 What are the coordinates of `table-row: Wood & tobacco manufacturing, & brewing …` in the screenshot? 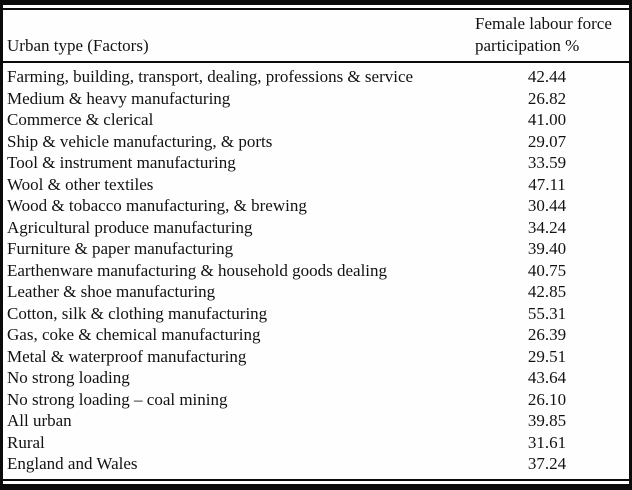 It's located at (316, 206).